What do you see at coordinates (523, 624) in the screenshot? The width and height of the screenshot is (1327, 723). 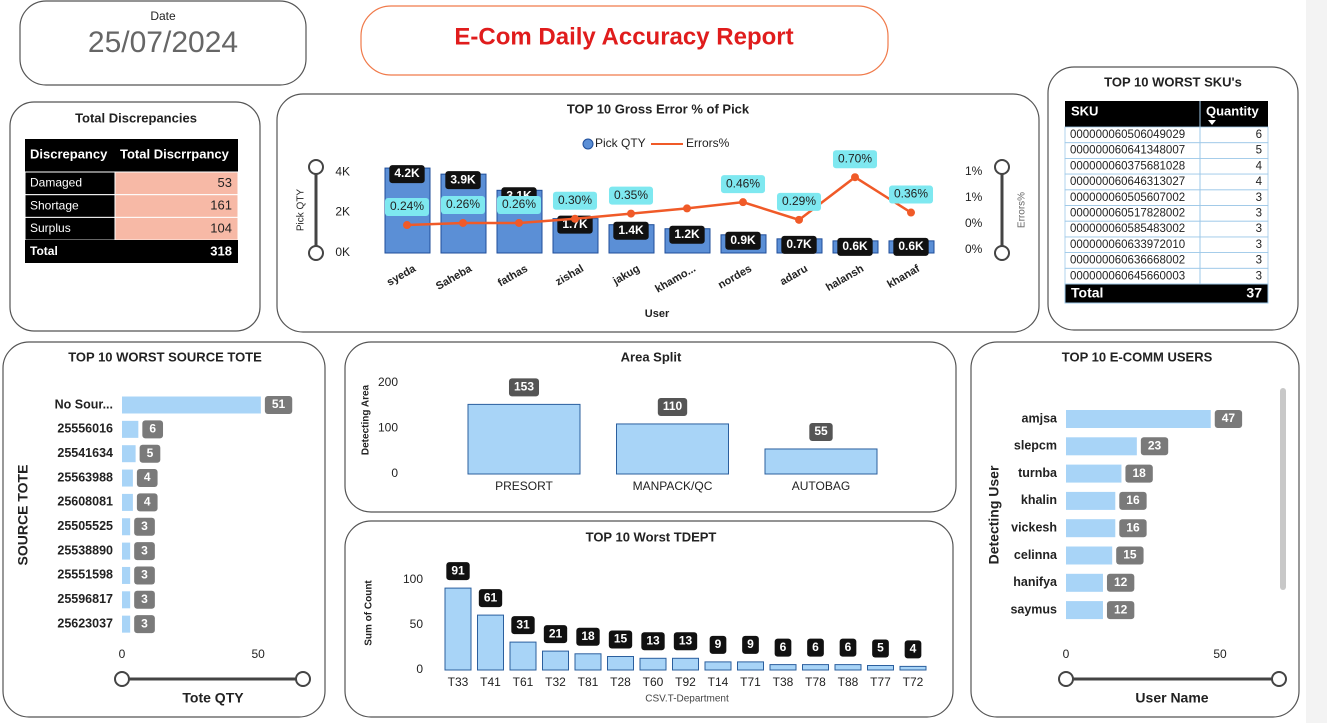 I see `bar-label: 31` at bounding box center [523, 624].